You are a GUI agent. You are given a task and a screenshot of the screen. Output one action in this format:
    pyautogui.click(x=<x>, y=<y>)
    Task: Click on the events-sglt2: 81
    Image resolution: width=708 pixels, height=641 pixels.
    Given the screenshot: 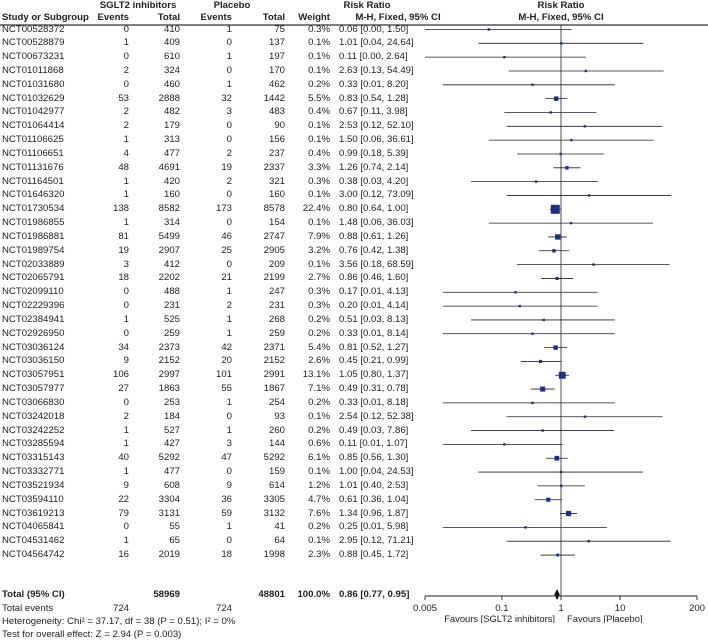 What is the action you would take?
    pyautogui.click(x=123, y=236)
    